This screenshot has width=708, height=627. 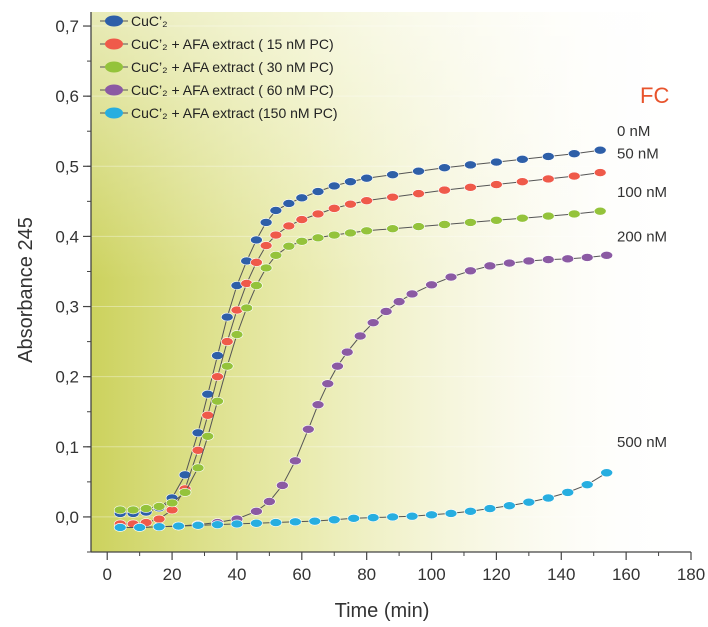 I want to click on series-end-label: 500 nM, so click(x=642, y=442).